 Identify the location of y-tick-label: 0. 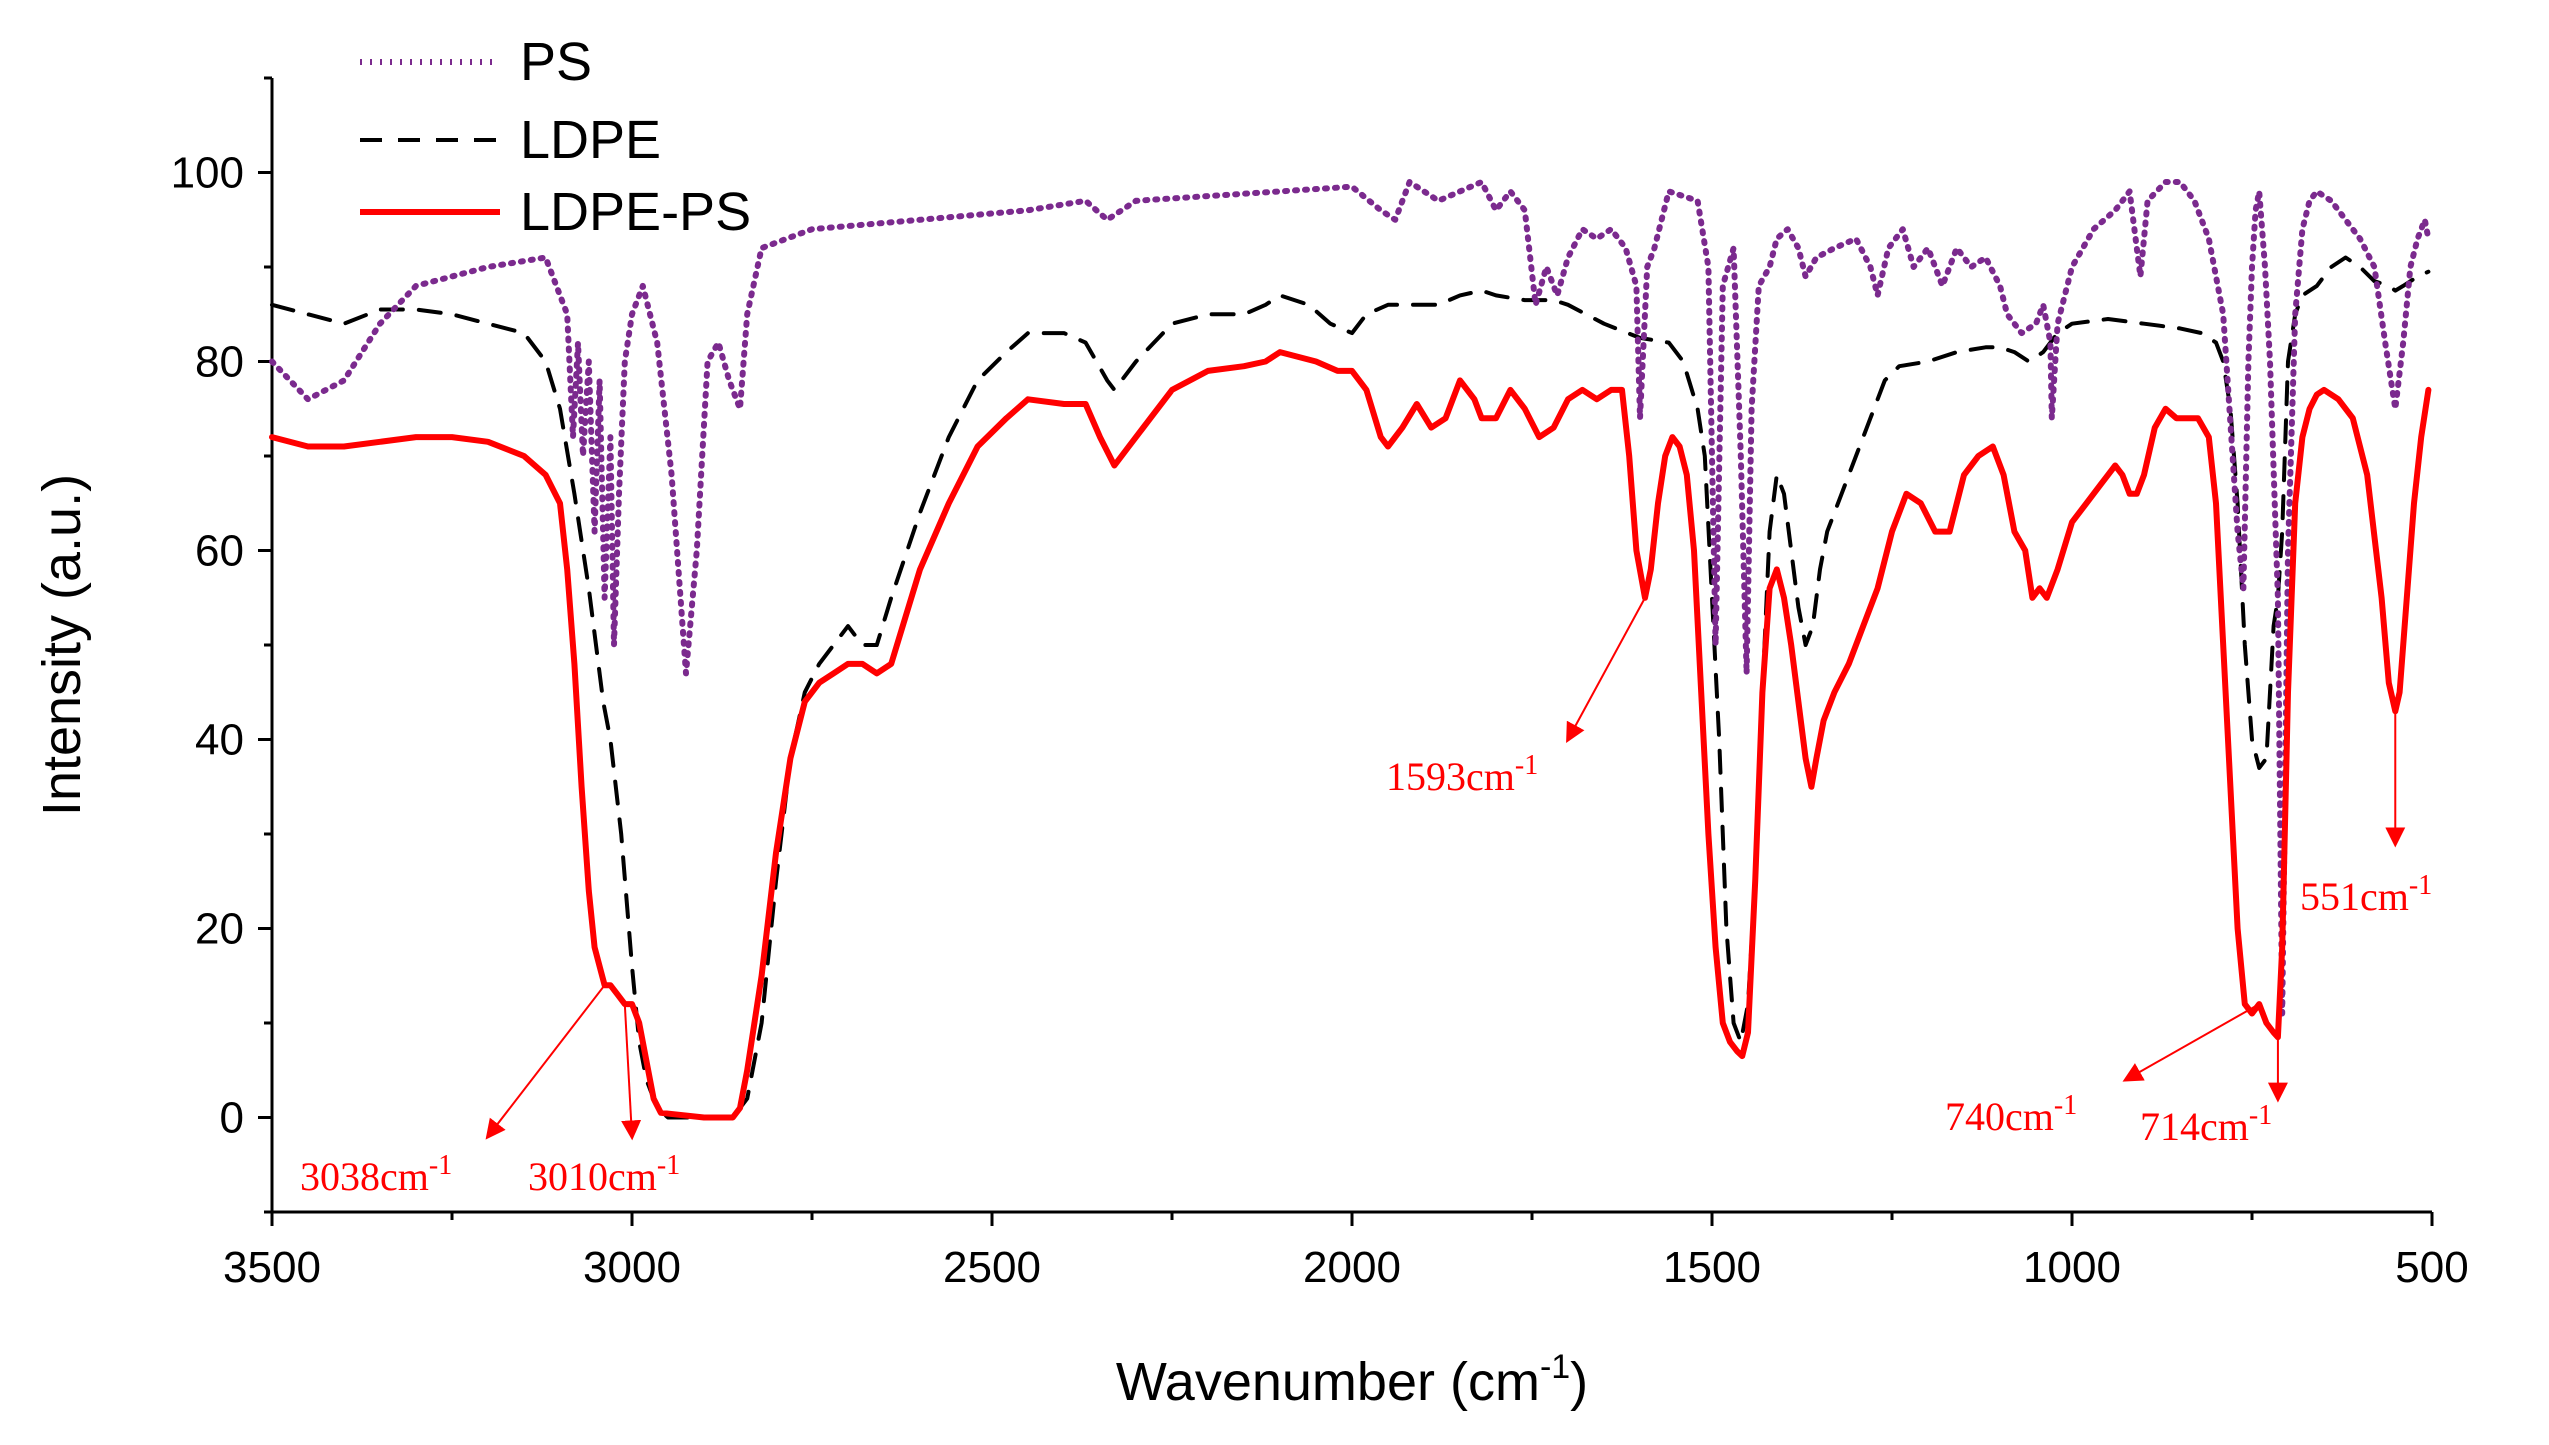
(232, 1118).